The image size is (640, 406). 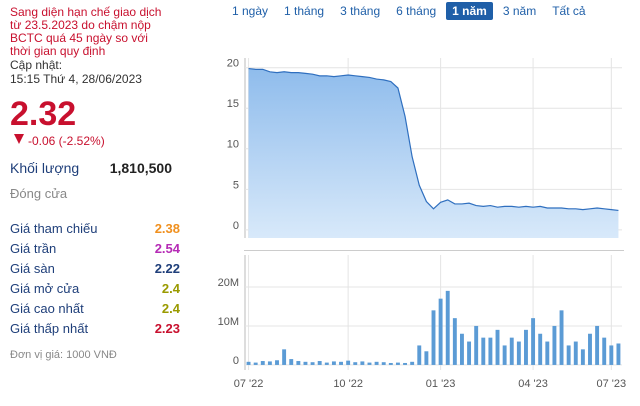 I want to click on range-tab: 6 tháng, so click(x=416, y=11).